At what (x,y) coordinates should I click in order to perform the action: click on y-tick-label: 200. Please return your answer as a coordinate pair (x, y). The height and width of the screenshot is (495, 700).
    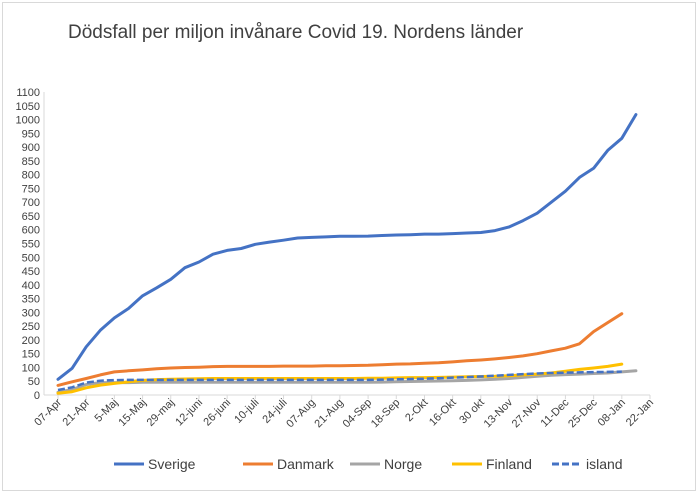
    Looking at the image, I should click on (31, 341).